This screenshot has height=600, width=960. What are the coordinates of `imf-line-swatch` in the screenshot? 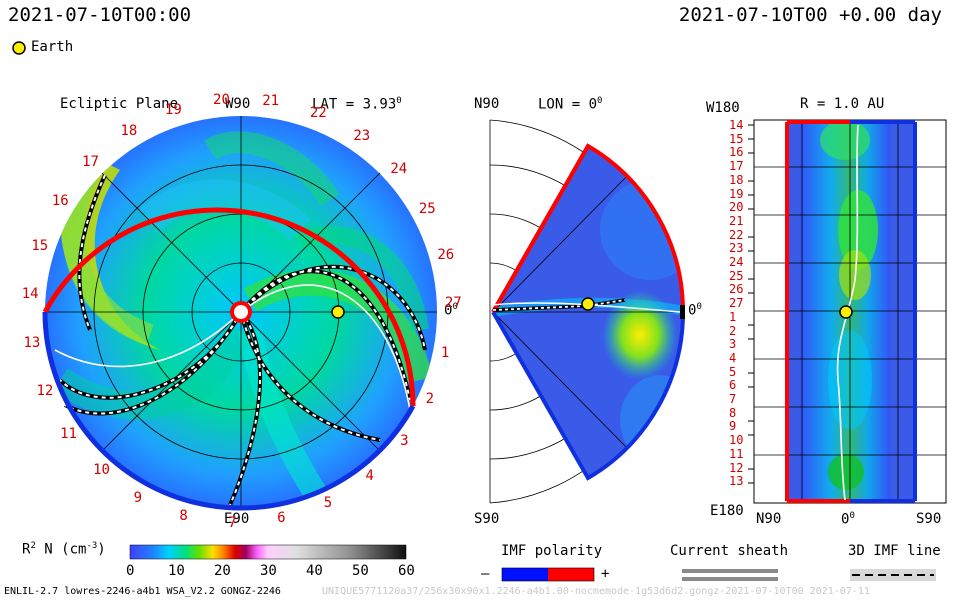 It's located at (893, 575).